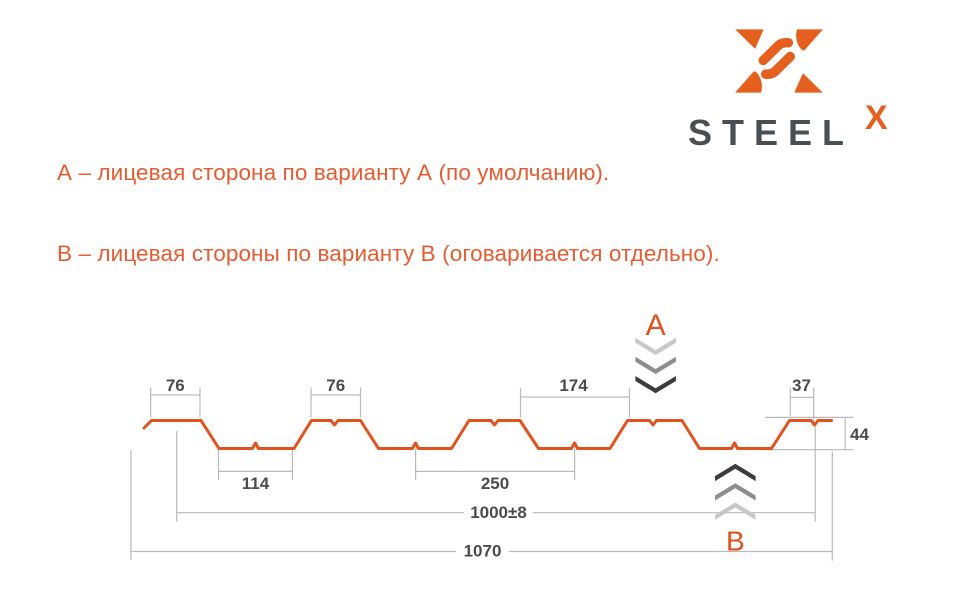 This screenshot has height=597, width=970. What do you see at coordinates (771, 132) in the screenshot?
I see `logo-wordmark: STEEL` at bounding box center [771, 132].